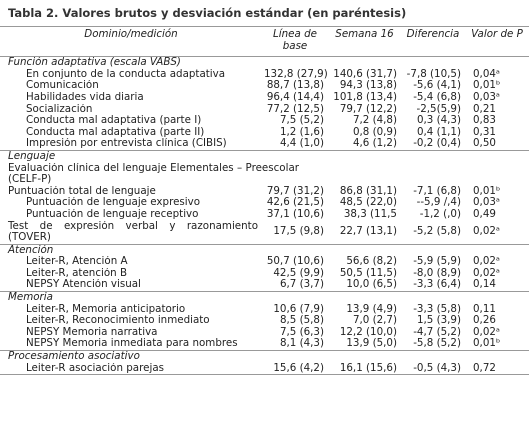  I want to click on section-row: Atención, so click(264, 250).